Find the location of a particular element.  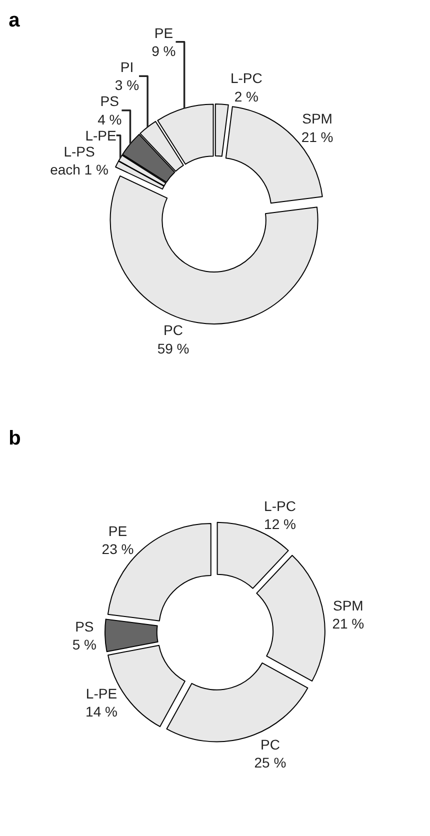

data-label: 2 % is located at coordinates (246, 96).